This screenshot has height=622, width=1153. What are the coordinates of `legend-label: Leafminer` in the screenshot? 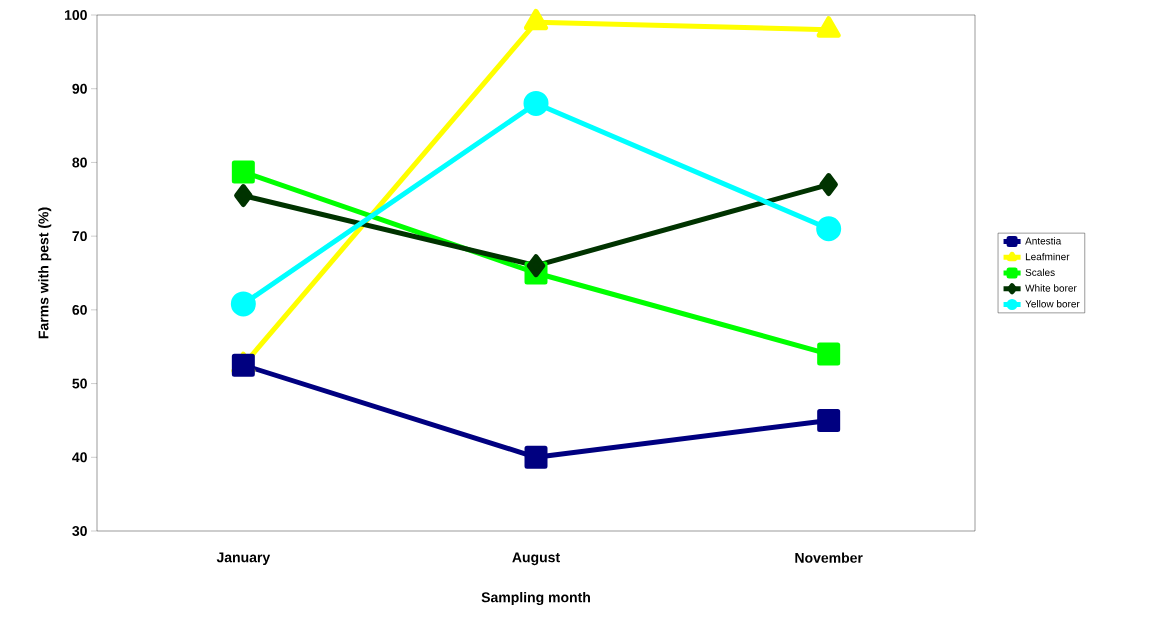 It's located at (1047, 256).